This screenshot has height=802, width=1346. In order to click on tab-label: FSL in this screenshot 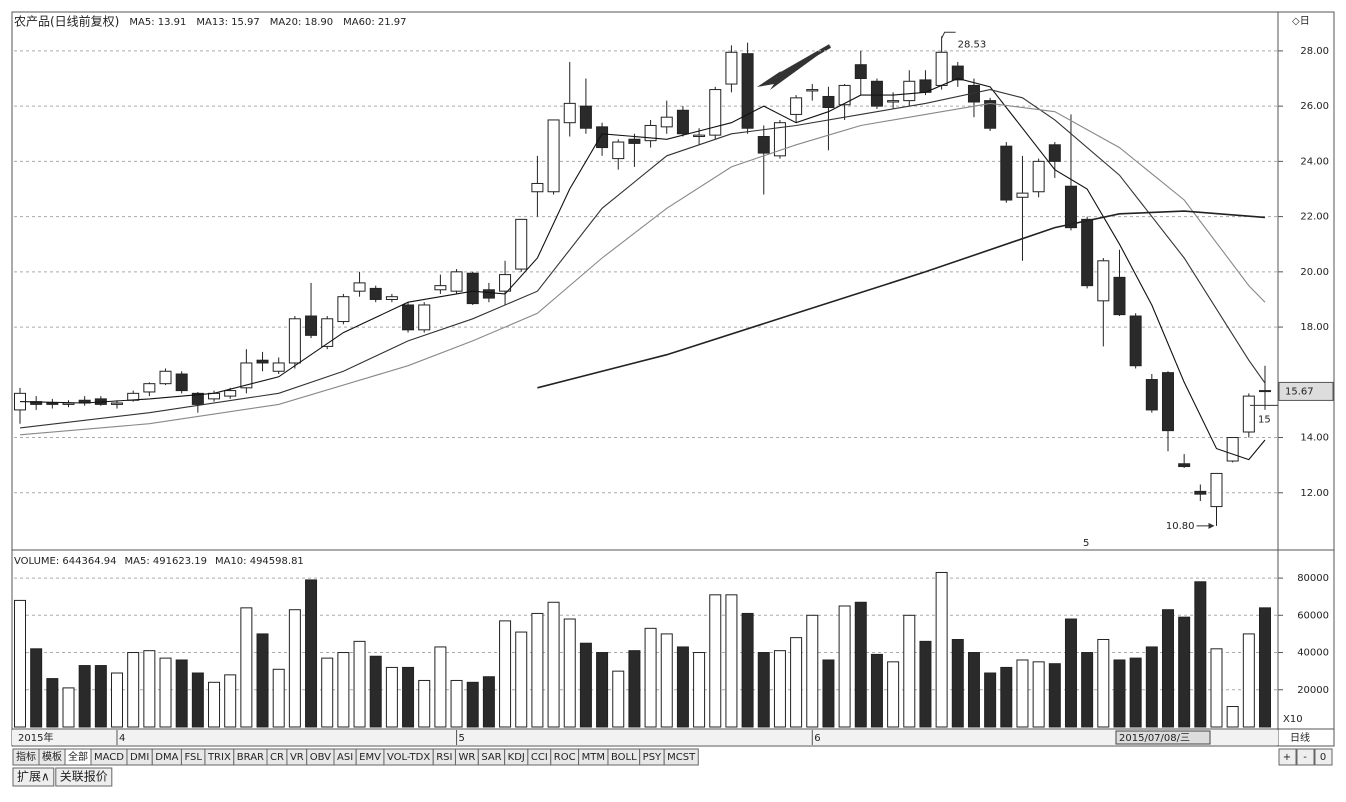, I will do `click(193, 757)`.